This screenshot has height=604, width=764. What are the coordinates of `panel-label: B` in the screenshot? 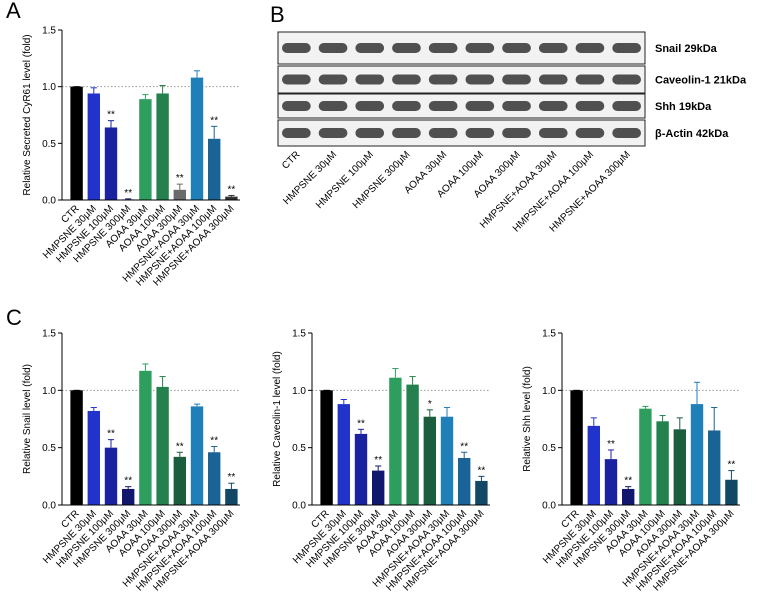 It's located at (277, 14).